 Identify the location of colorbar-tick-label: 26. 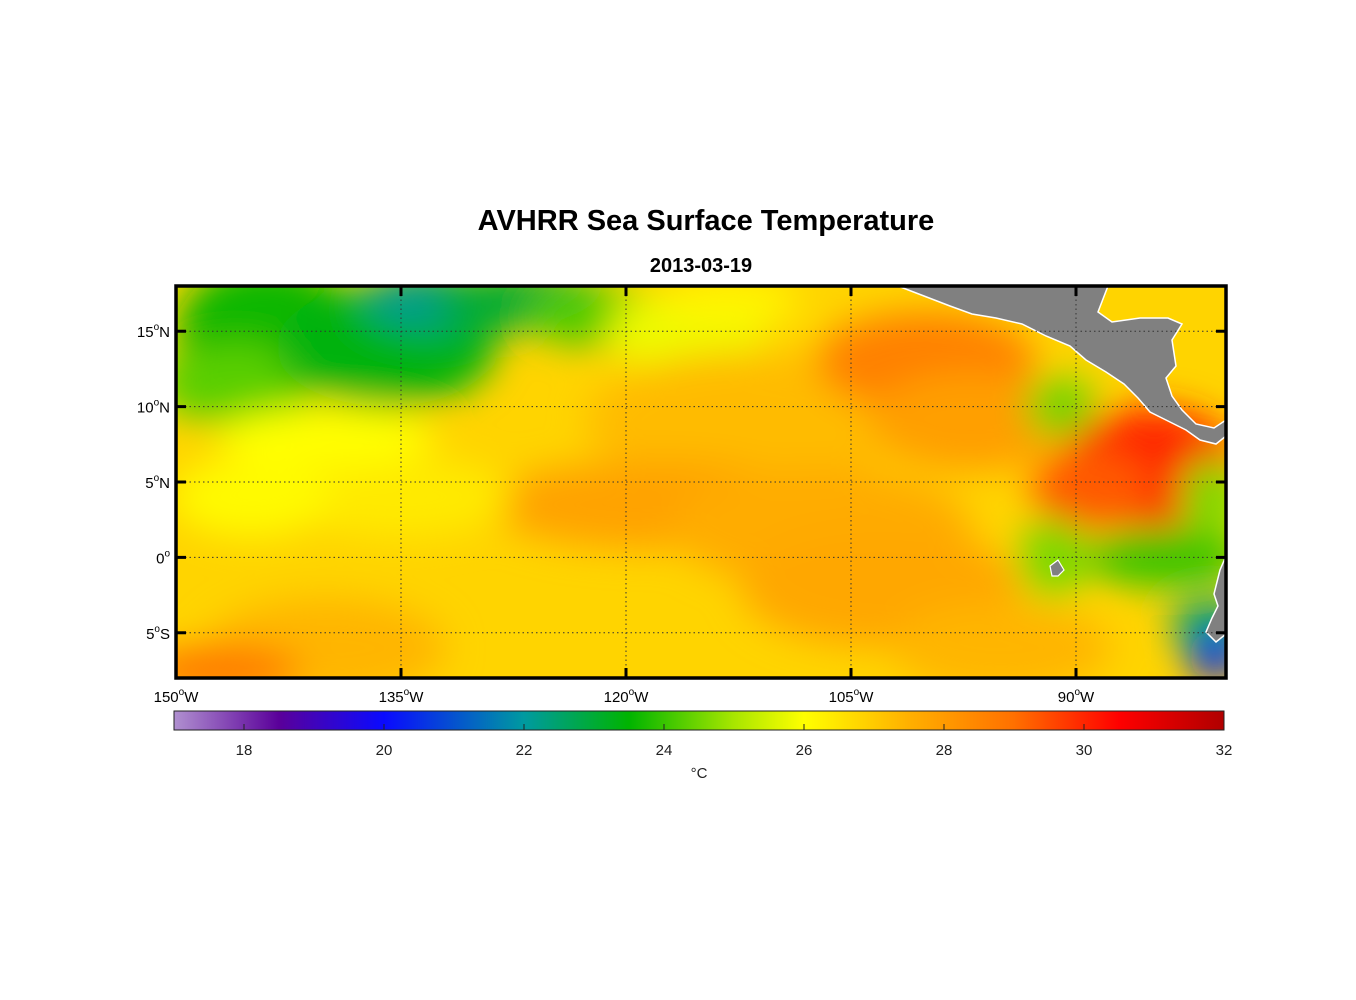
(804, 750).